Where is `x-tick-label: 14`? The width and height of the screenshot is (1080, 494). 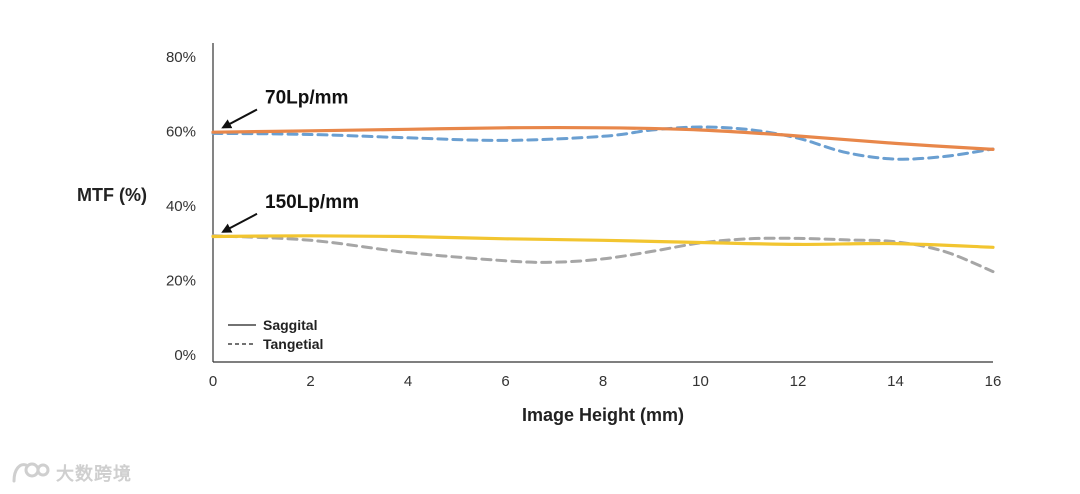 x-tick-label: 14 is located at coordinates (895, 381).